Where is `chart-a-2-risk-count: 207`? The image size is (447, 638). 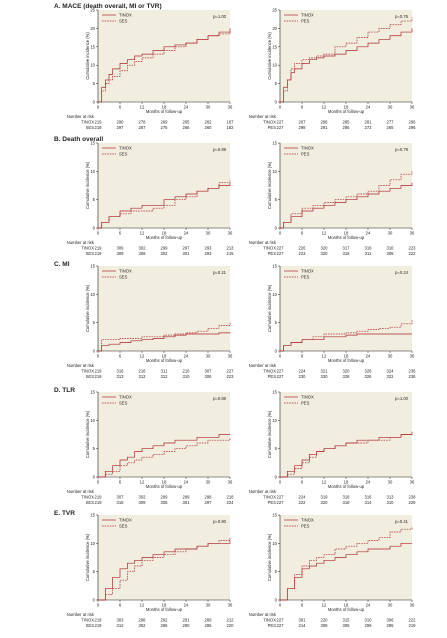 chart-a-2-risk-count: 207 is located at coordinates (303, 122).